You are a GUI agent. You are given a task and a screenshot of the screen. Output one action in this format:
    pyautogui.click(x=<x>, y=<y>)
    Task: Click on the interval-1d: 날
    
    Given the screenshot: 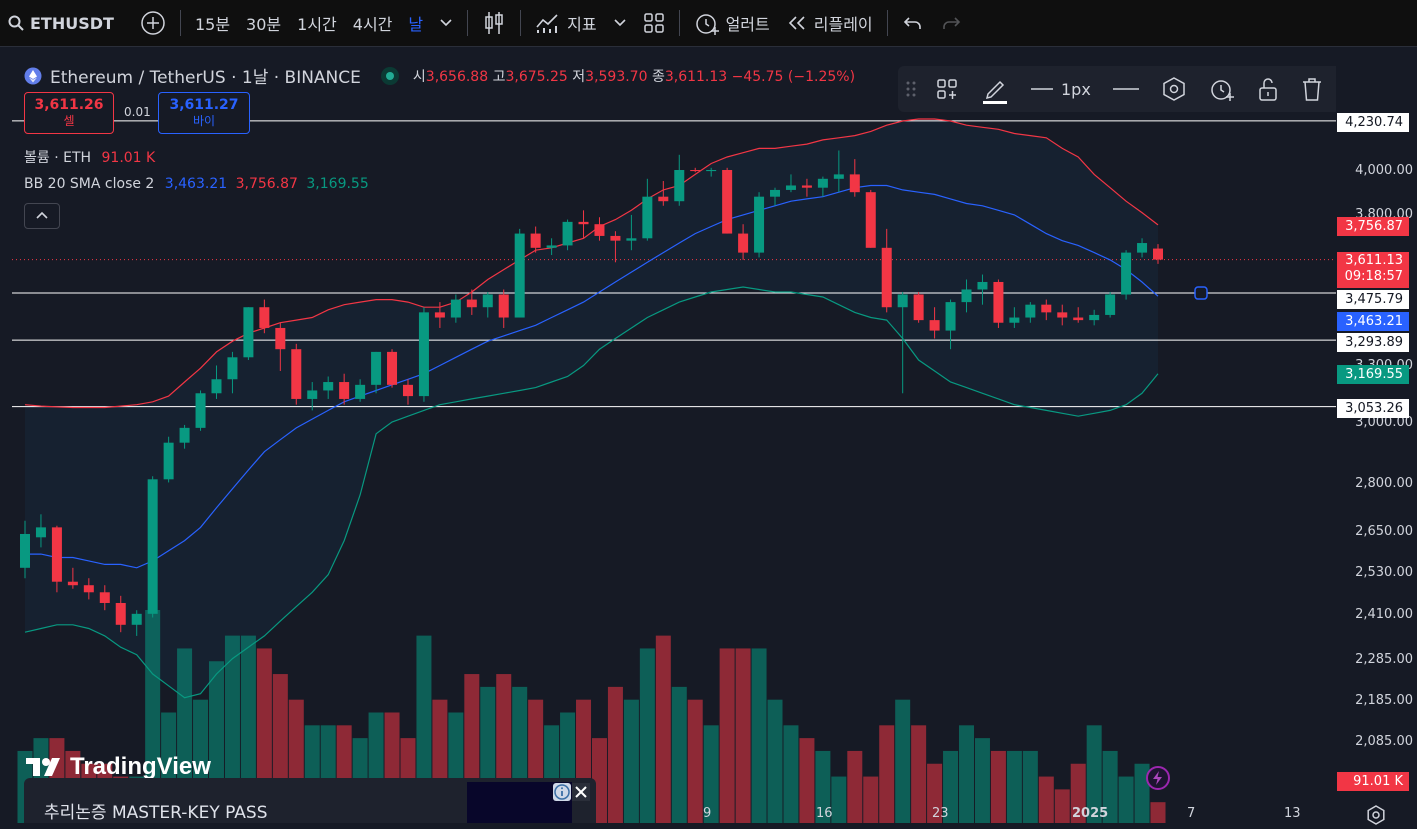 What is the action you would take?
    pyautogui.click(x=416, y=24)
    